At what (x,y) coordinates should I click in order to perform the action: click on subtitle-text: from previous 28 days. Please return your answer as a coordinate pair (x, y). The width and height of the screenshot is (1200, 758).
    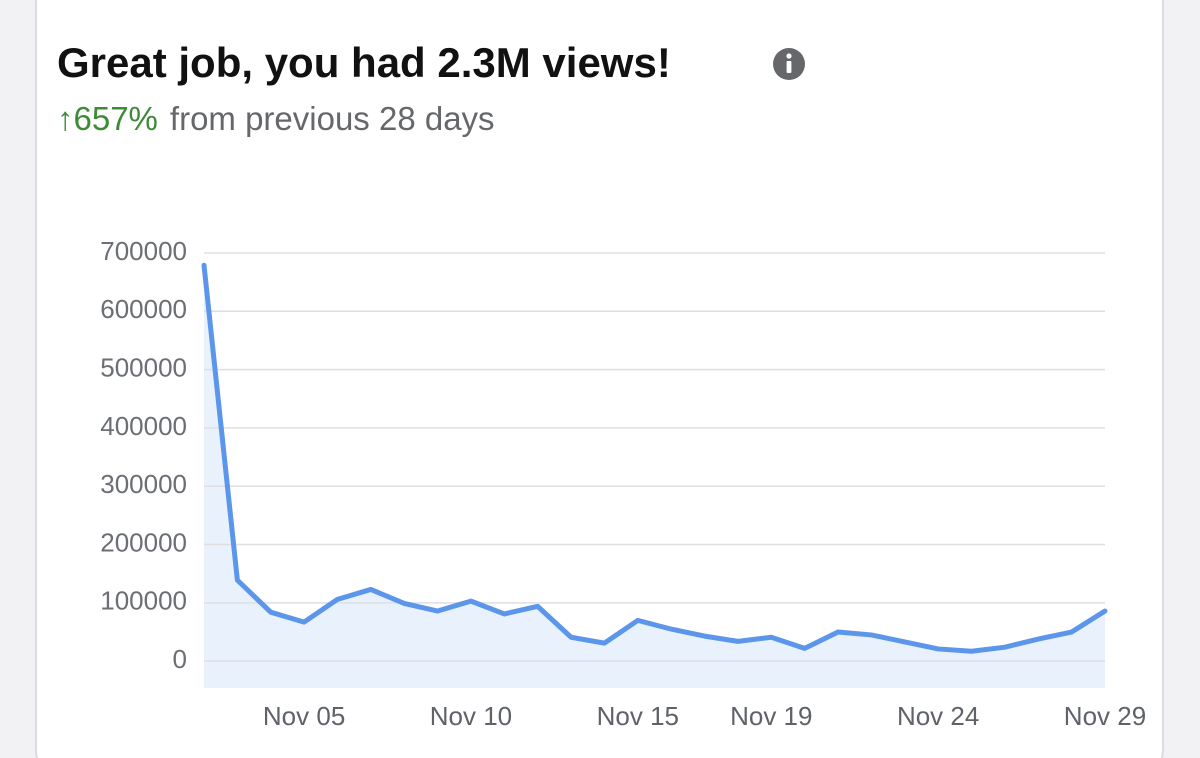
    Looking at the image, I should click on (332, 118).